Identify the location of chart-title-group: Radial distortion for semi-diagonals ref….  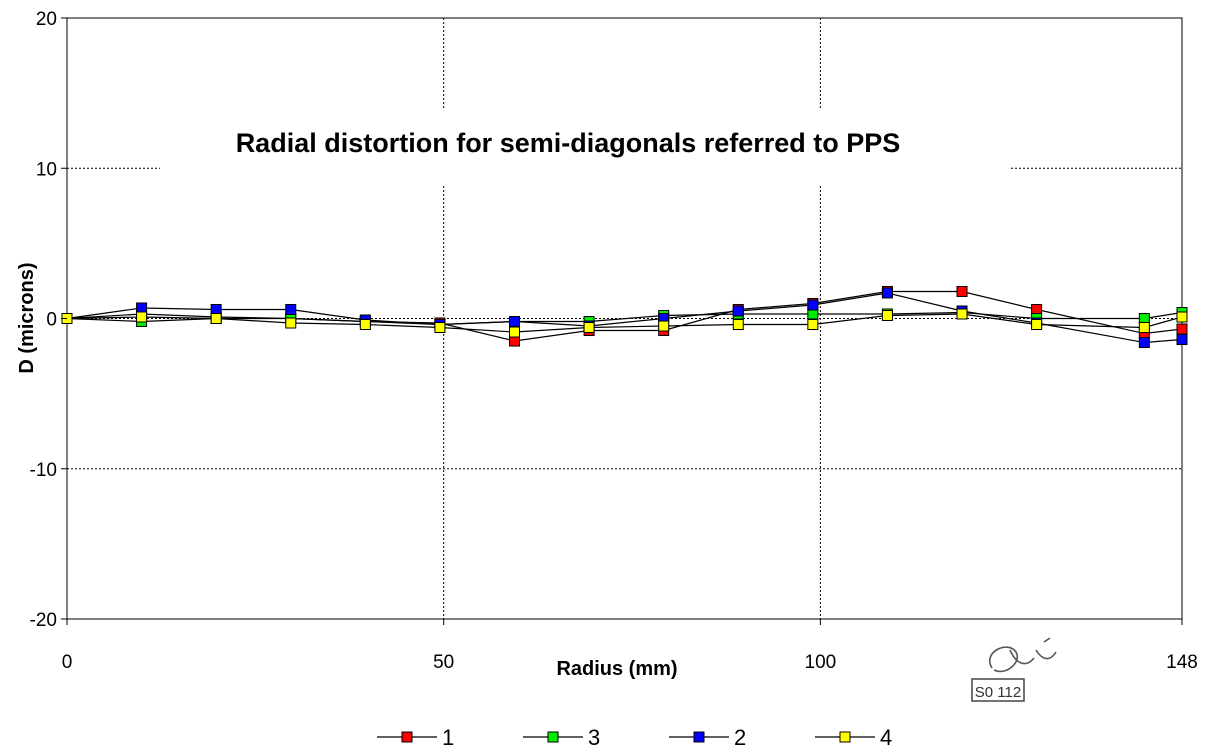
(585, 147).